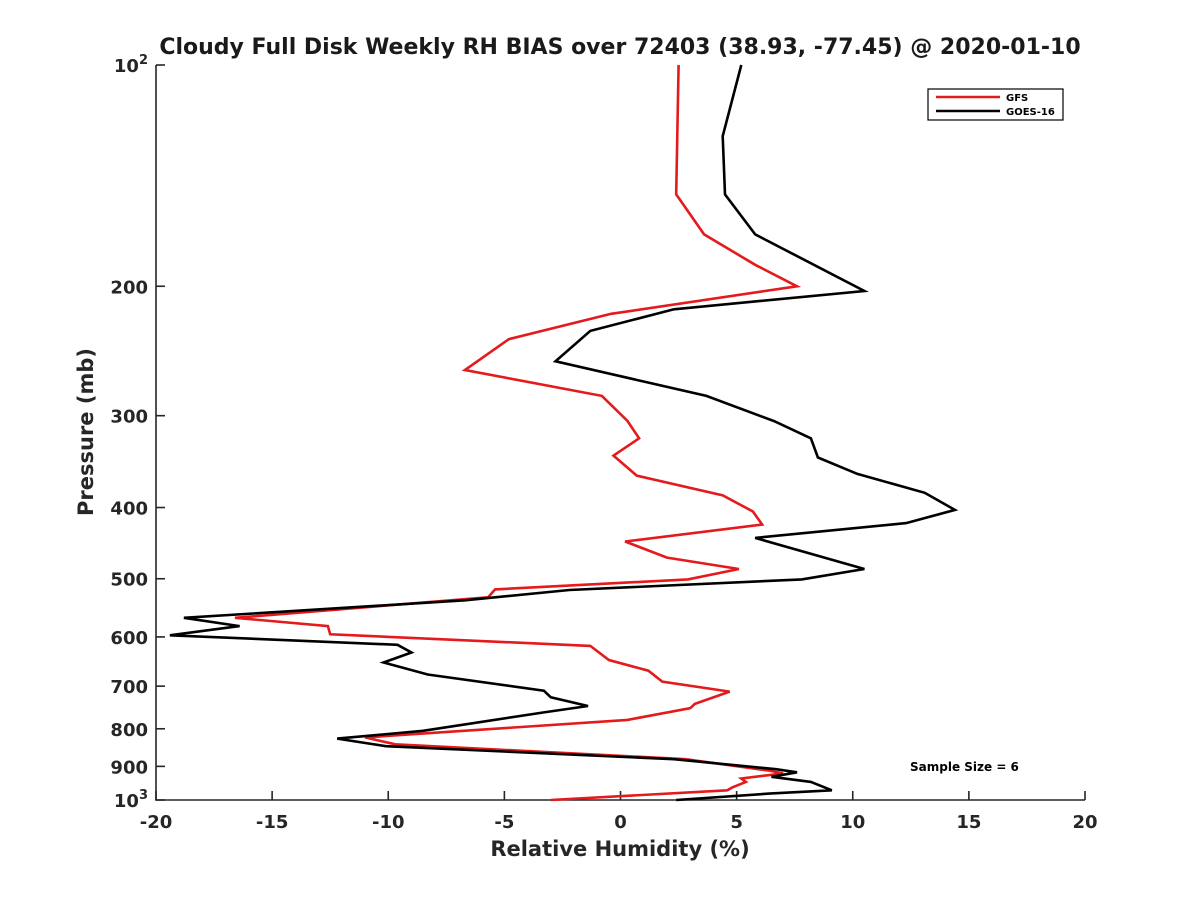  What do you see at coordinates (736, 822) in the screenshot?
I see `x-tick-label: 5` at bounding box center [736, 822].